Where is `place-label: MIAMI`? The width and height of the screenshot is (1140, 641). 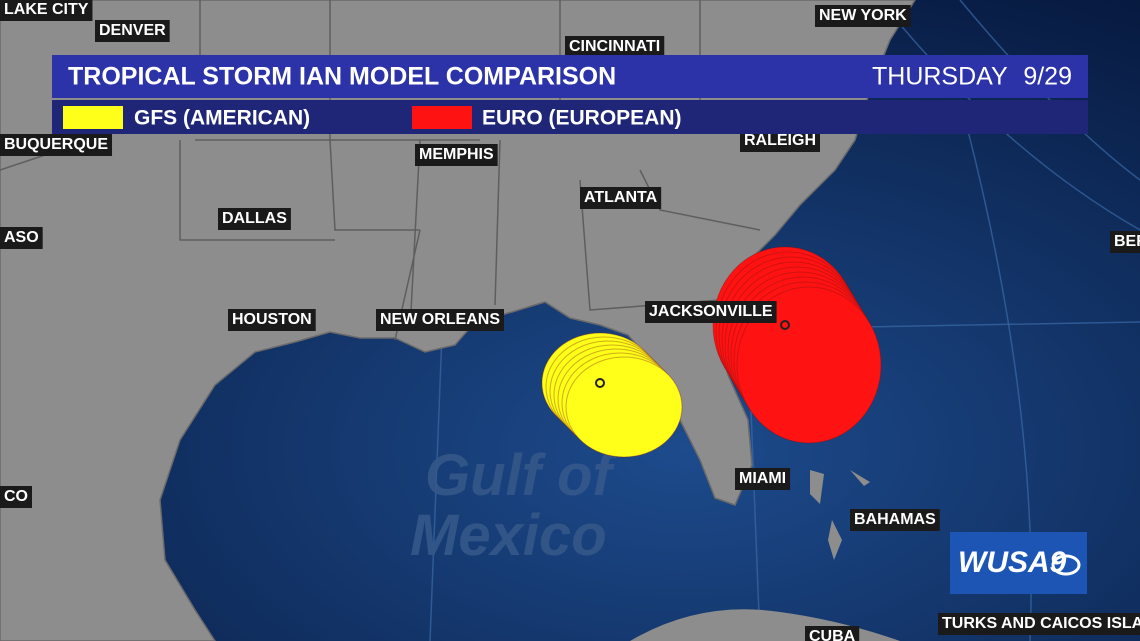 place-label: MIAMI is located at coordinates (762, 478).